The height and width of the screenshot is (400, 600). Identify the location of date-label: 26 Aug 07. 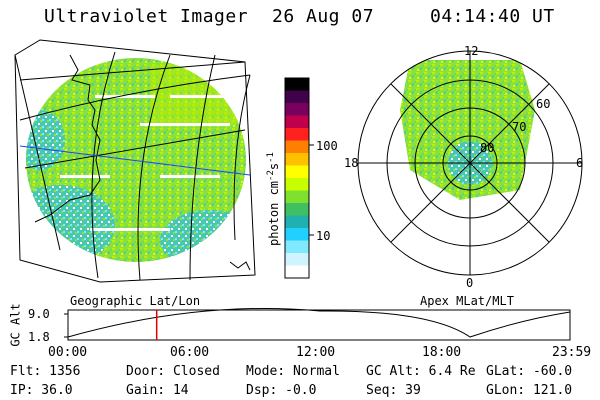
(323, 16).